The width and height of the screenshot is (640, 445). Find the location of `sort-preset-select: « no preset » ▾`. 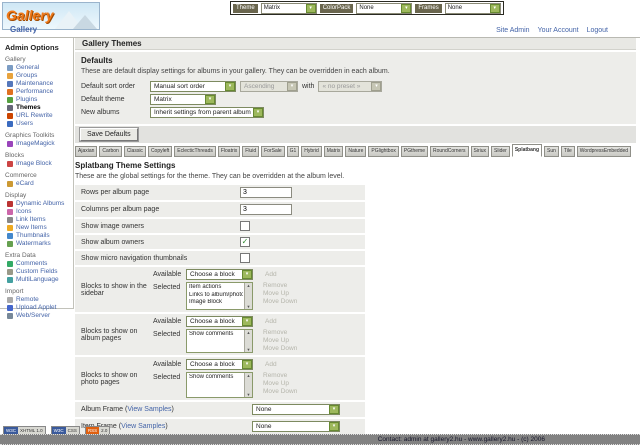

sort-preset-select: « no preset » ▾ is located at coordinates (350, 86).